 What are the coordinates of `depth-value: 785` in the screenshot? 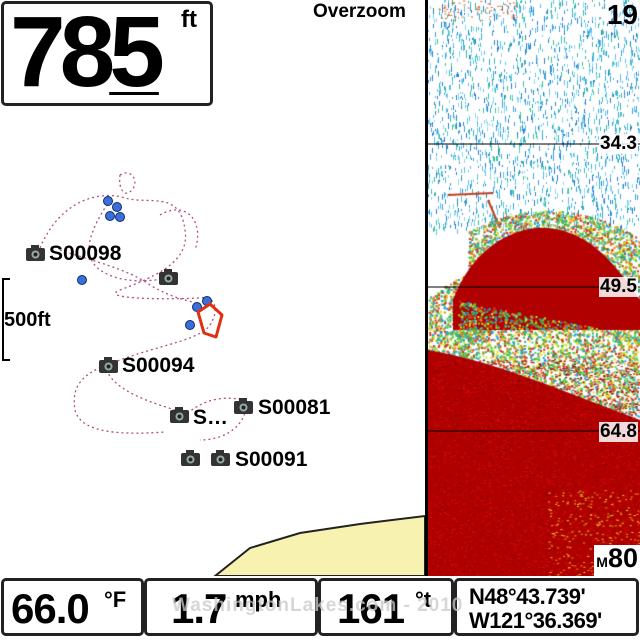 It's located at (87, 54).